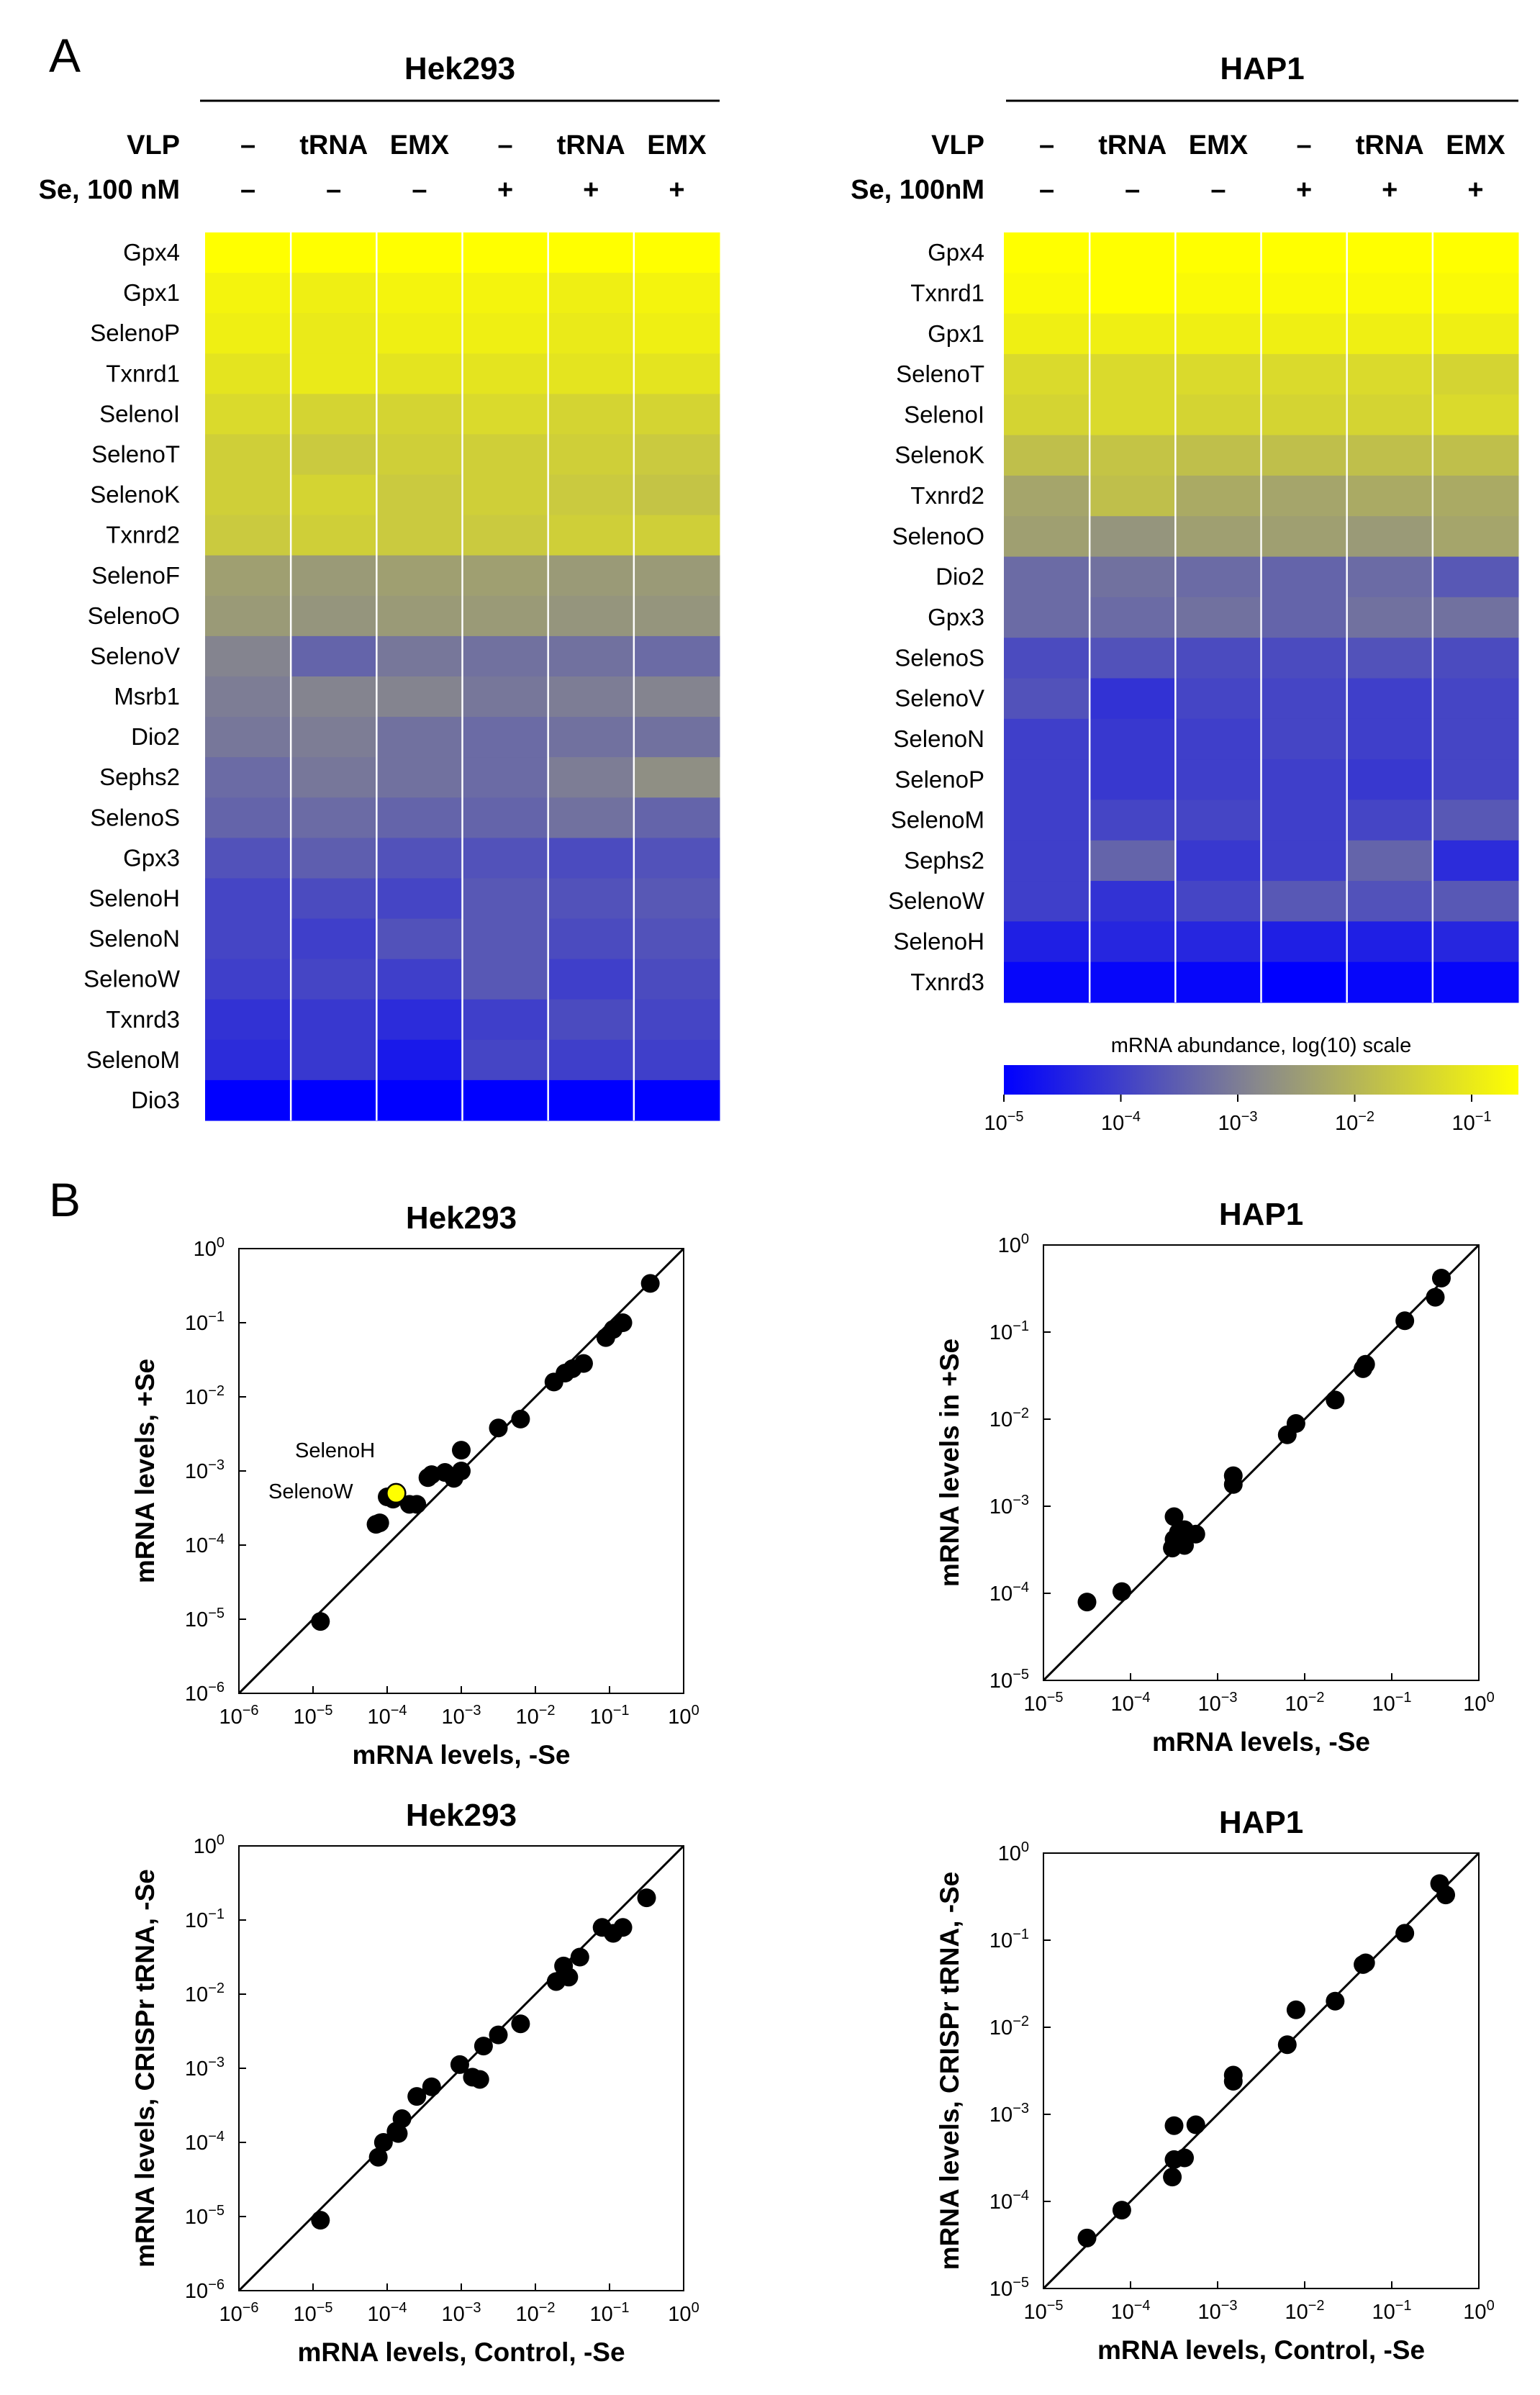 The width and height of the screenshot is (1540, 2395). I want to click on y-tick-label: 10⁻¹, so click(1009, 1939).